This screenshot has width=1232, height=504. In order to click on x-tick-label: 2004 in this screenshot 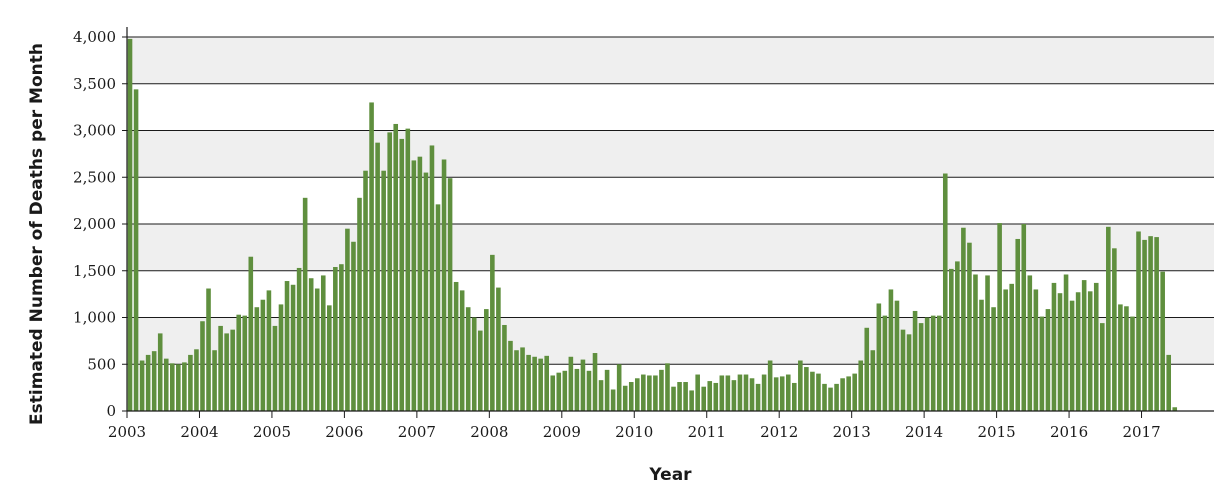, I will do `click(199, 432)`.